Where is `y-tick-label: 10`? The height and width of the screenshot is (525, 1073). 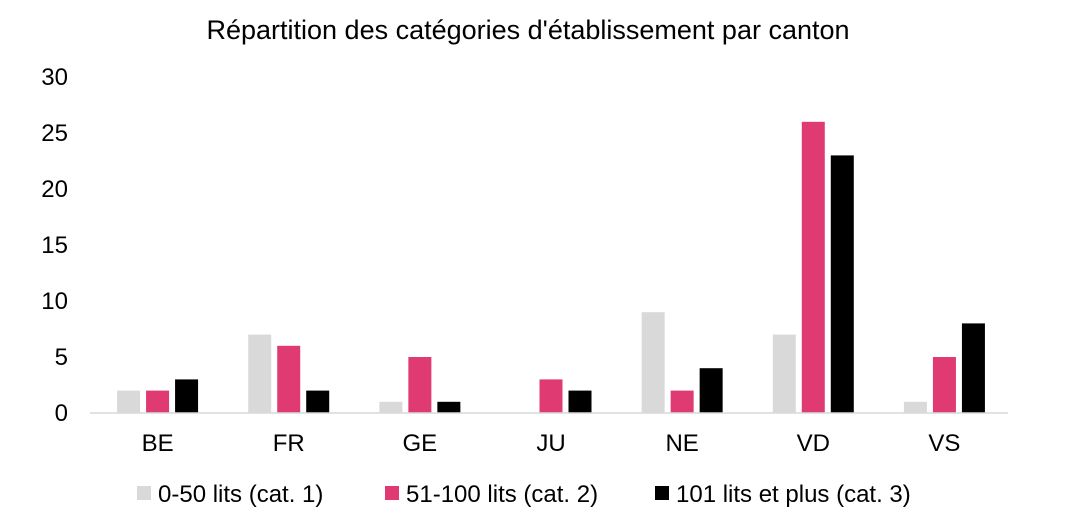 y-tick-label: 10 is located at coordinates (54, 301).